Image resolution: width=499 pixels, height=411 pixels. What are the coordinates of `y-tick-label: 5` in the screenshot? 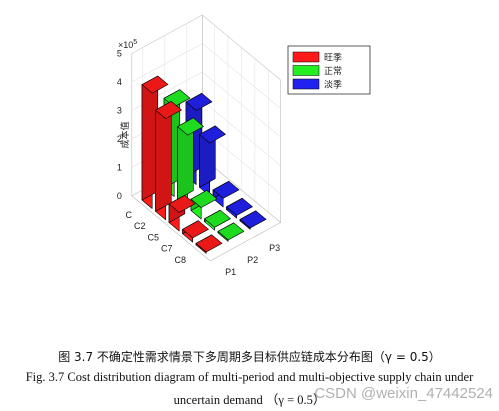 It's located at (119, 53).